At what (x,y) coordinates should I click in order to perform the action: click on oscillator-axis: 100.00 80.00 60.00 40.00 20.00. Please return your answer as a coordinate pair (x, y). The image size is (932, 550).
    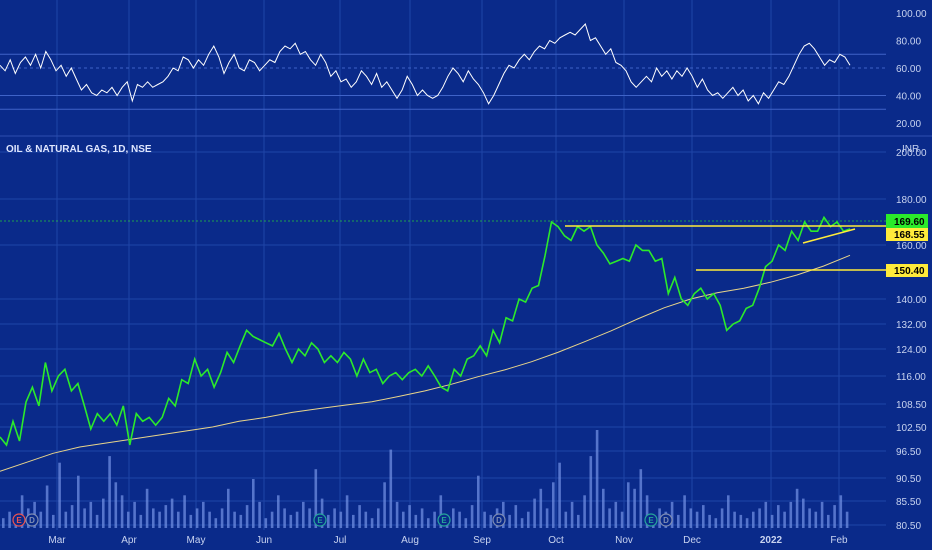
    Looking at the image, I should click on (911, 69).